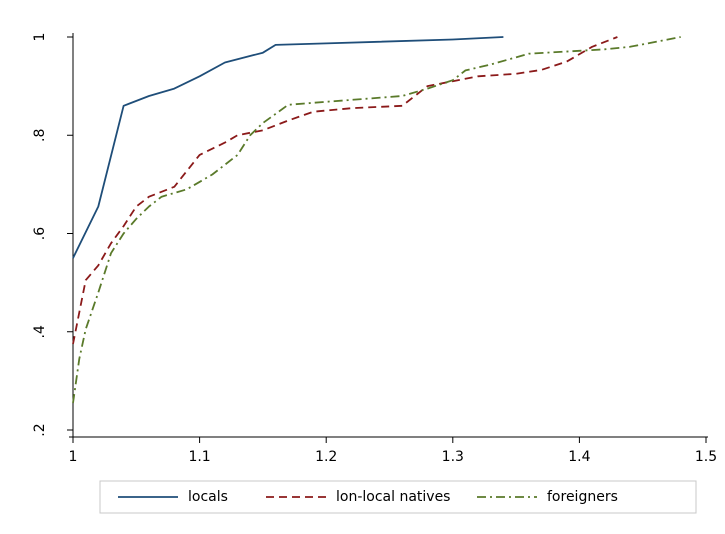 This screenshot has width=725, height=534. Describe the element at coordinates (40, 331) in the screenshot. I see `y-tick-label: .4` at that location.